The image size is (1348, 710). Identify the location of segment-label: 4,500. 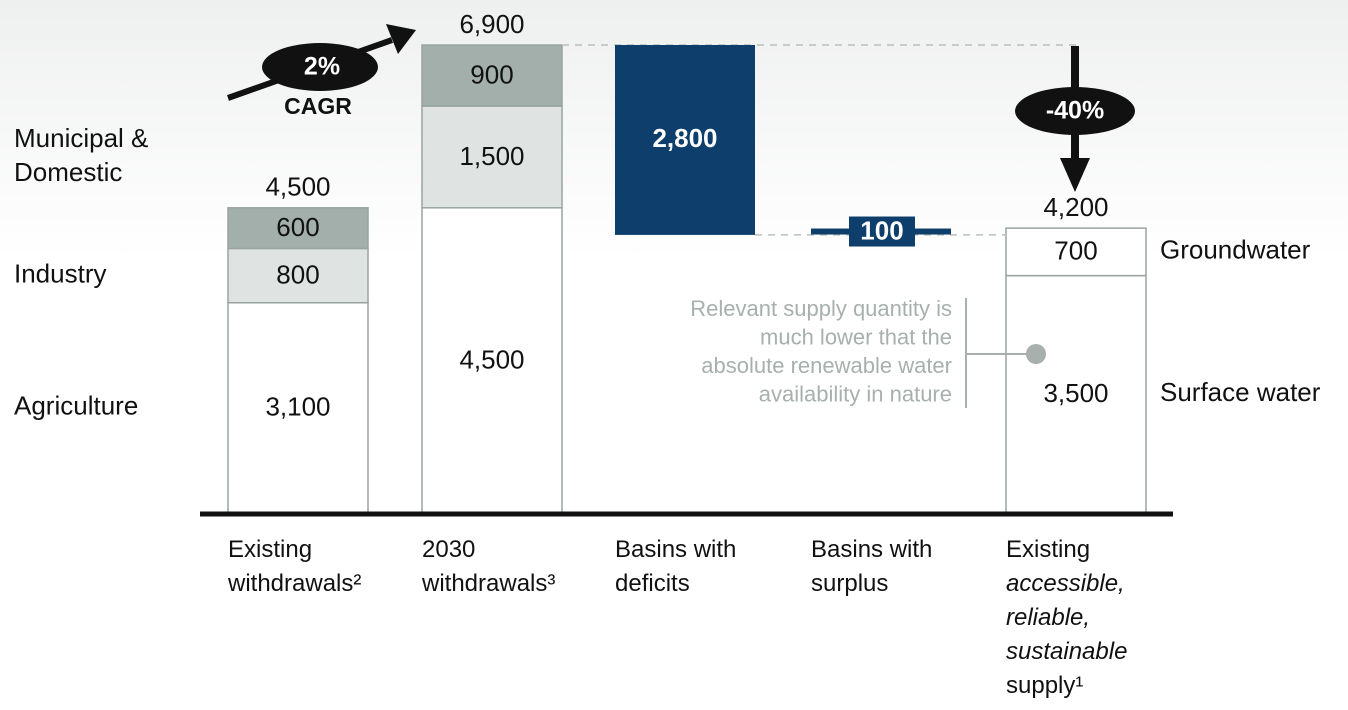
(491, 359).